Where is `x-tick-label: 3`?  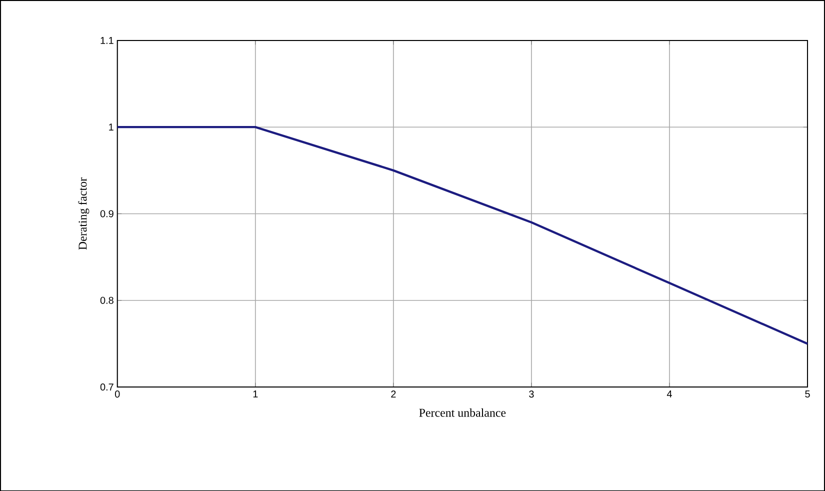 x-tick-label: 3 is located at coordinates (531, 394).